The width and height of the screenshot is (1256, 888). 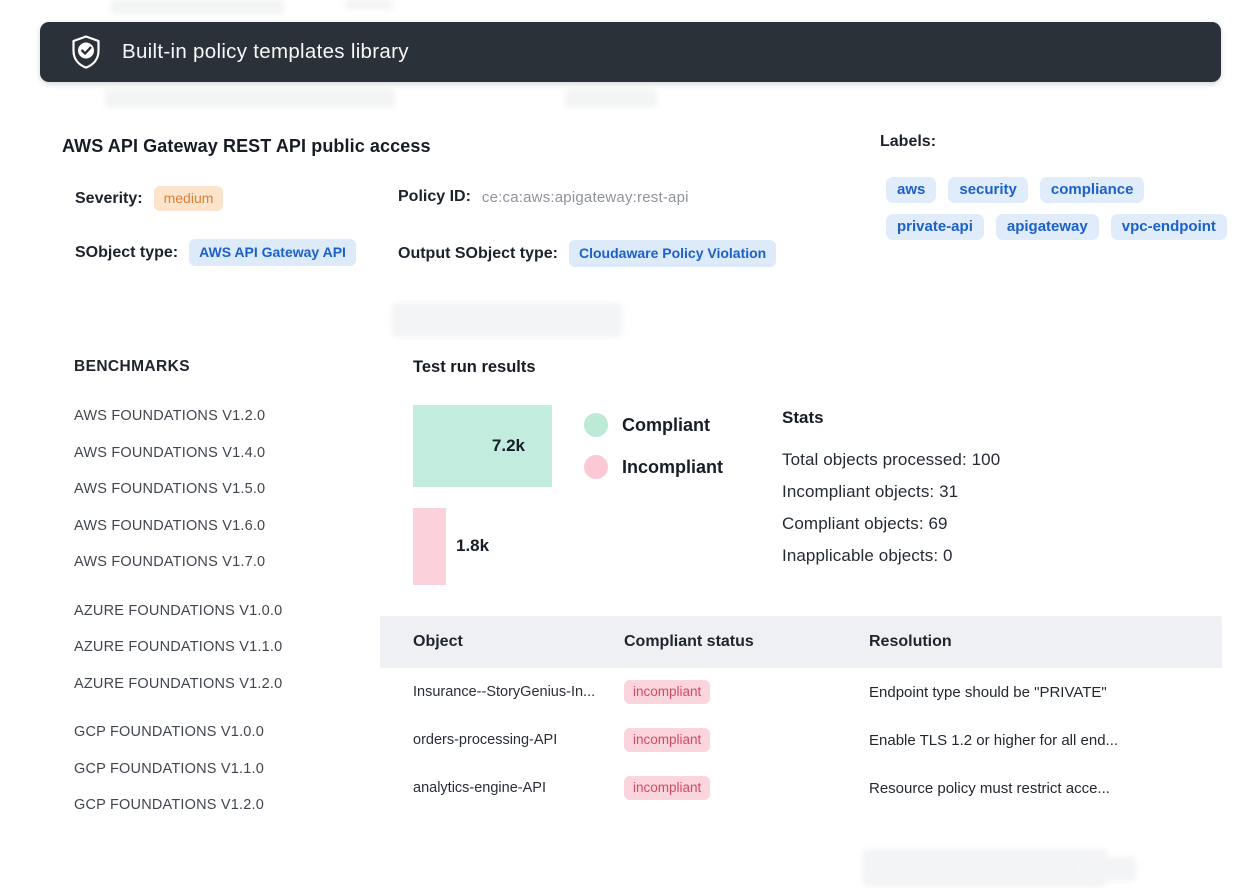 What do you see at coordinates (596, 467) in the screenshot?
I see `incompliant-legend-dot-icon` at bounding box center [596, 467].